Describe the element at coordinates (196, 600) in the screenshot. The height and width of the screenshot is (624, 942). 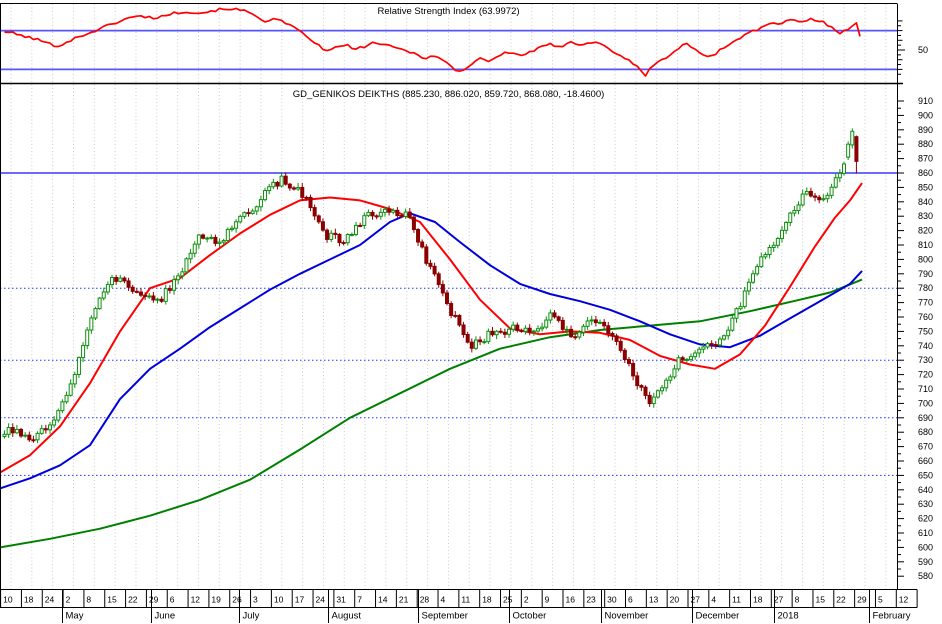
I see `day-label: 12` at that location.